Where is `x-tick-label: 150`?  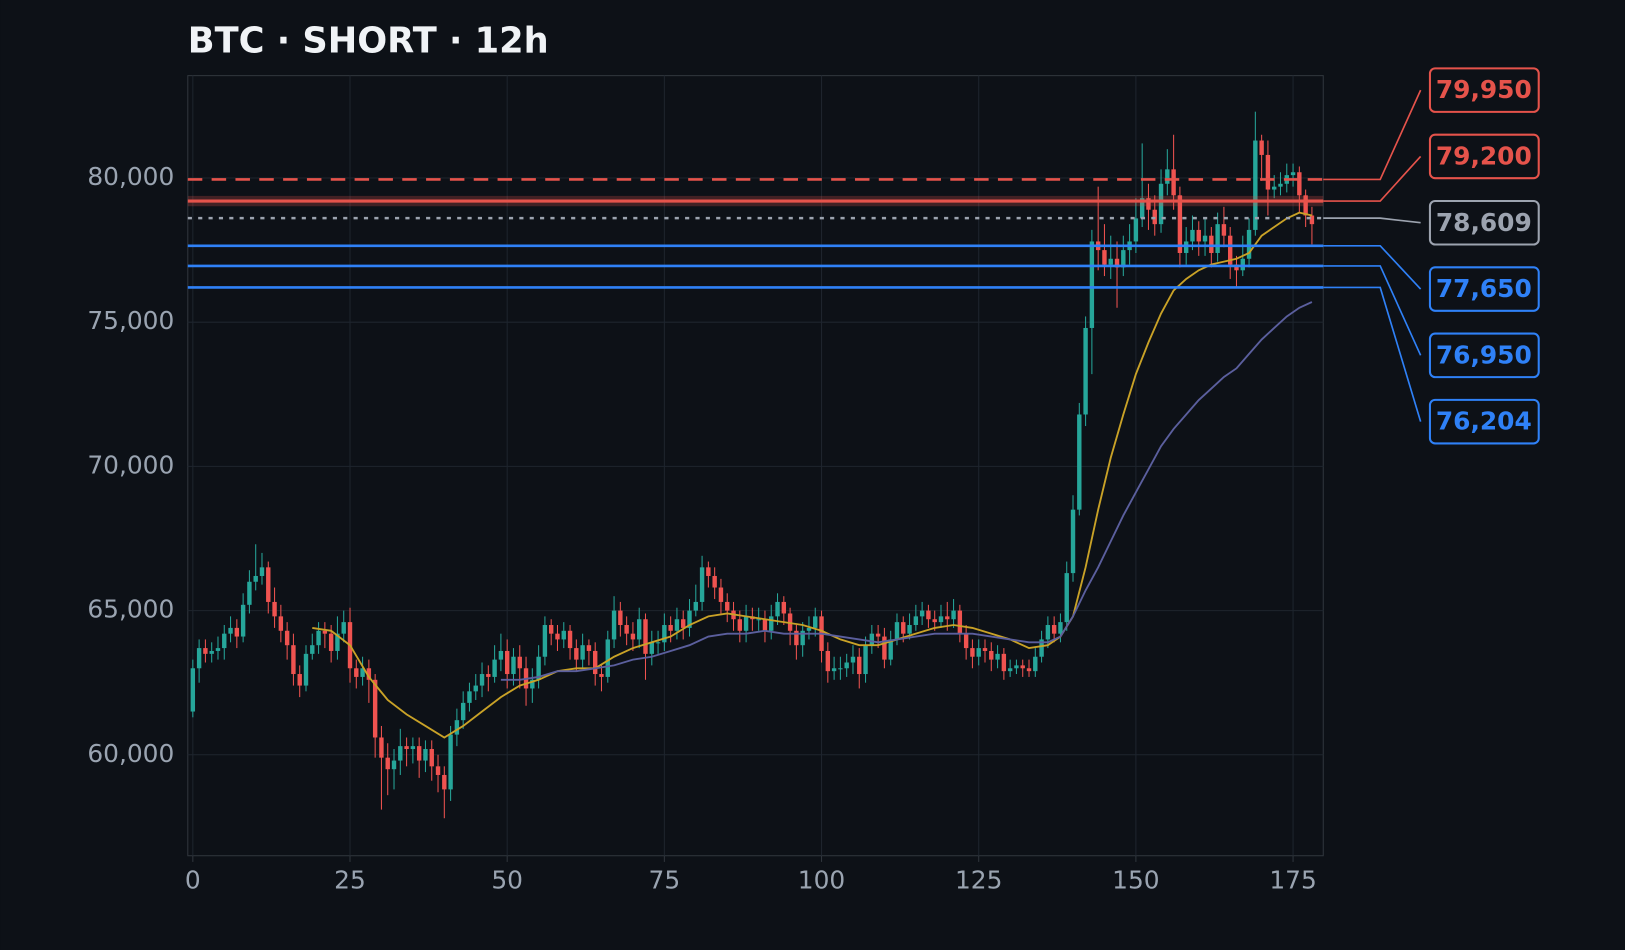
x-tick-label: 150 is located at coordinates (1135, 880).